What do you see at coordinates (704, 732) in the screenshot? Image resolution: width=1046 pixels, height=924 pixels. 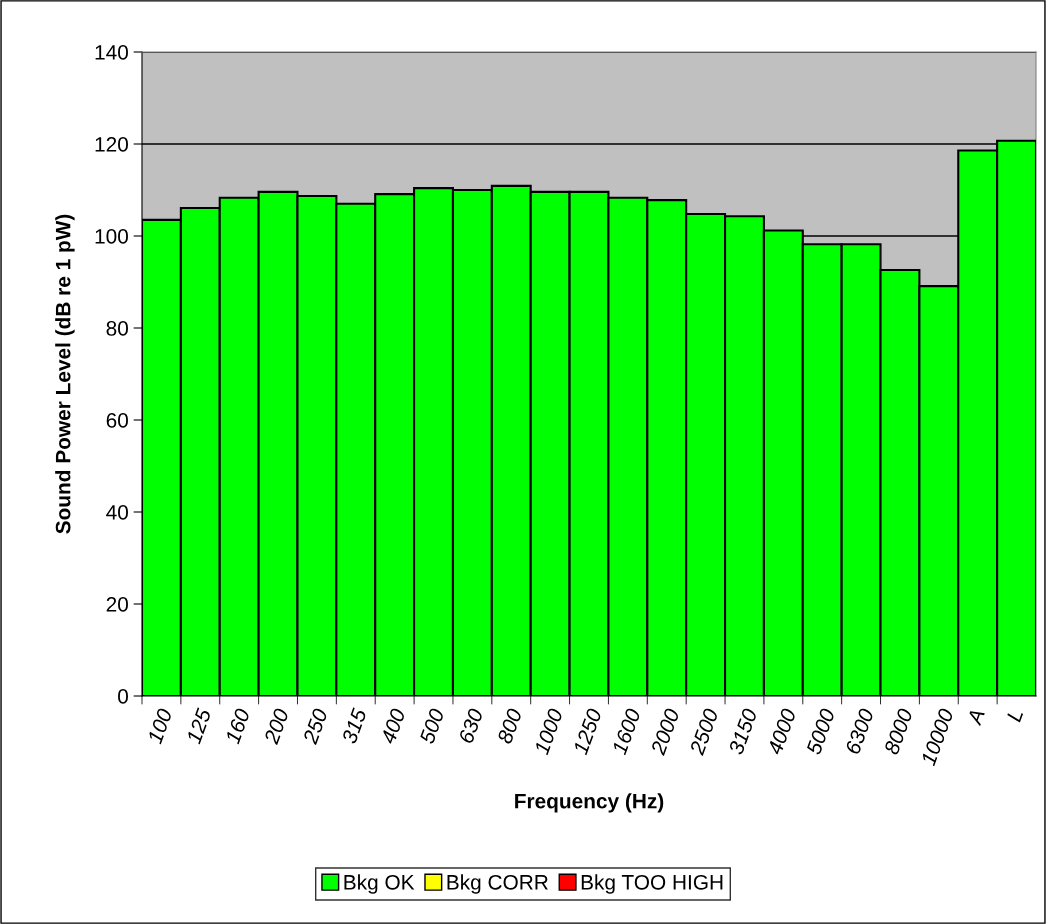 I see `x-tick-label: 2500` at bounding box center [704, 732].